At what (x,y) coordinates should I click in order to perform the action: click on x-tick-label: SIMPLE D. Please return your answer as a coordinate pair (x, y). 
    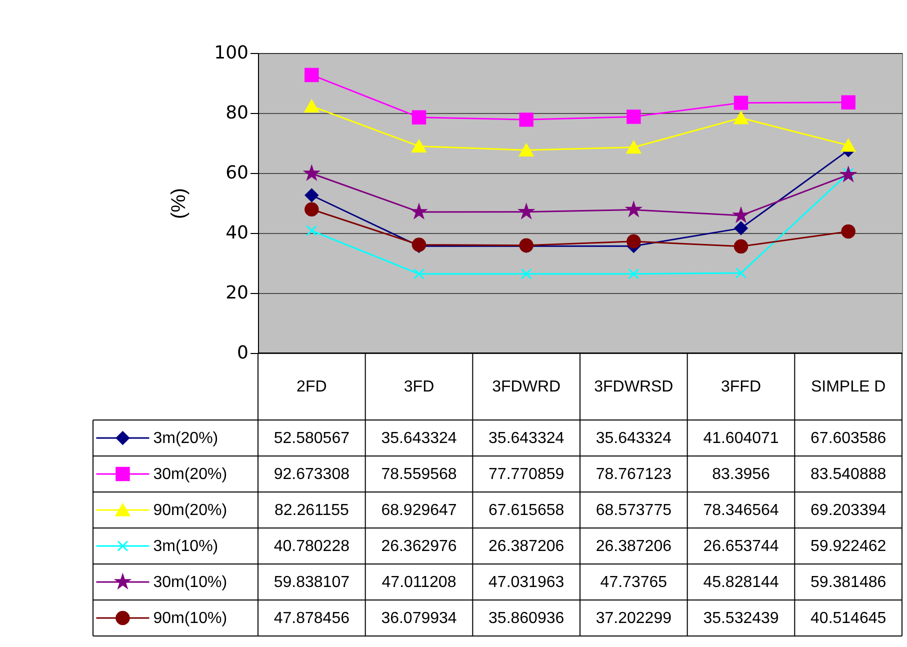
    Looking at the image, I should click on (848, 387).